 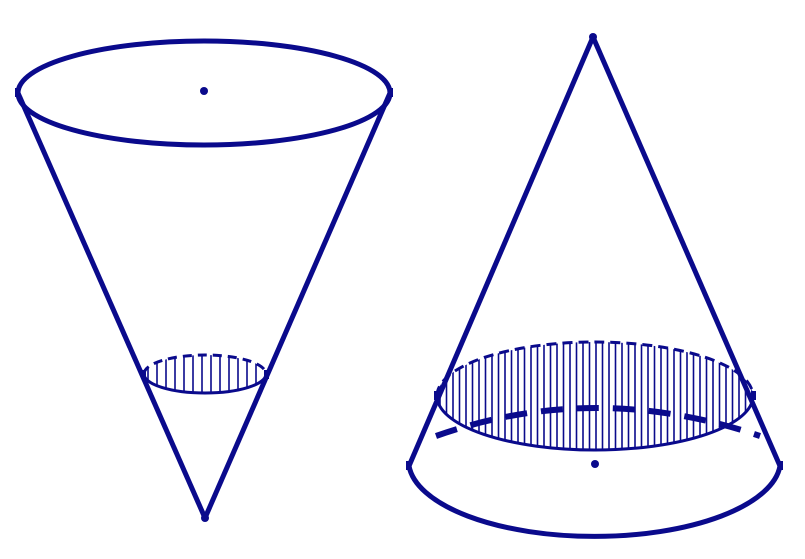 I want to click on right-rim-marker, so click(x=390, y=92).